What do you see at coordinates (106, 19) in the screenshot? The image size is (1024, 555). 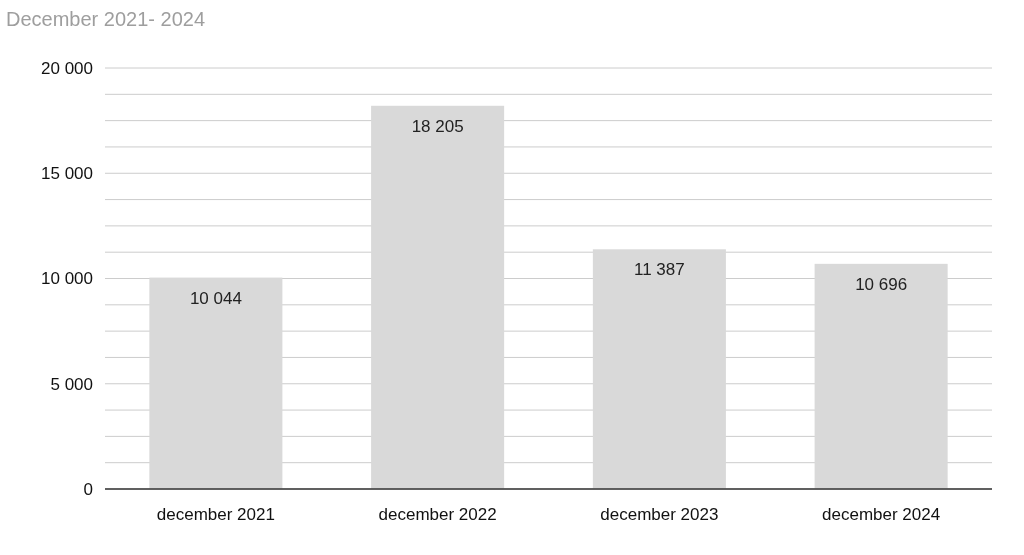 I see `chart-title: December 2021- 2024` at bounding box center [106, 19].